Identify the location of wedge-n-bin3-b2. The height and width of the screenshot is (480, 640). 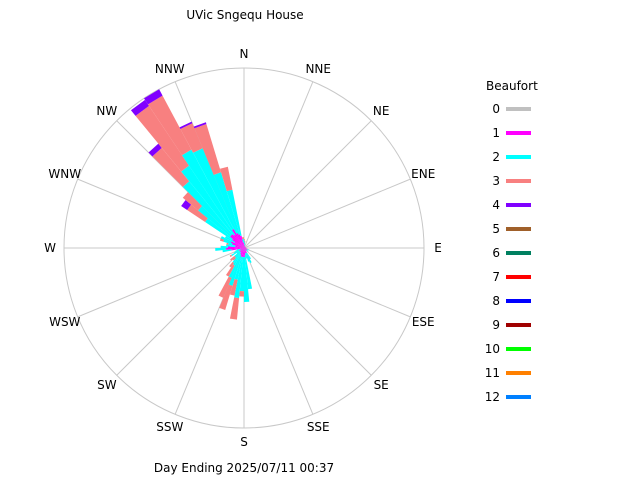
(245, 243).